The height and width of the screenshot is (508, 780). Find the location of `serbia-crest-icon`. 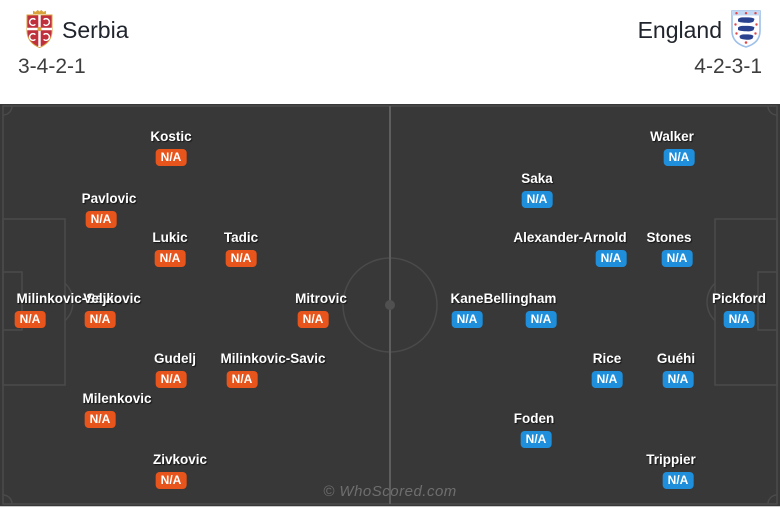

serbia-crest-icon is located at coordinates (39, 31).